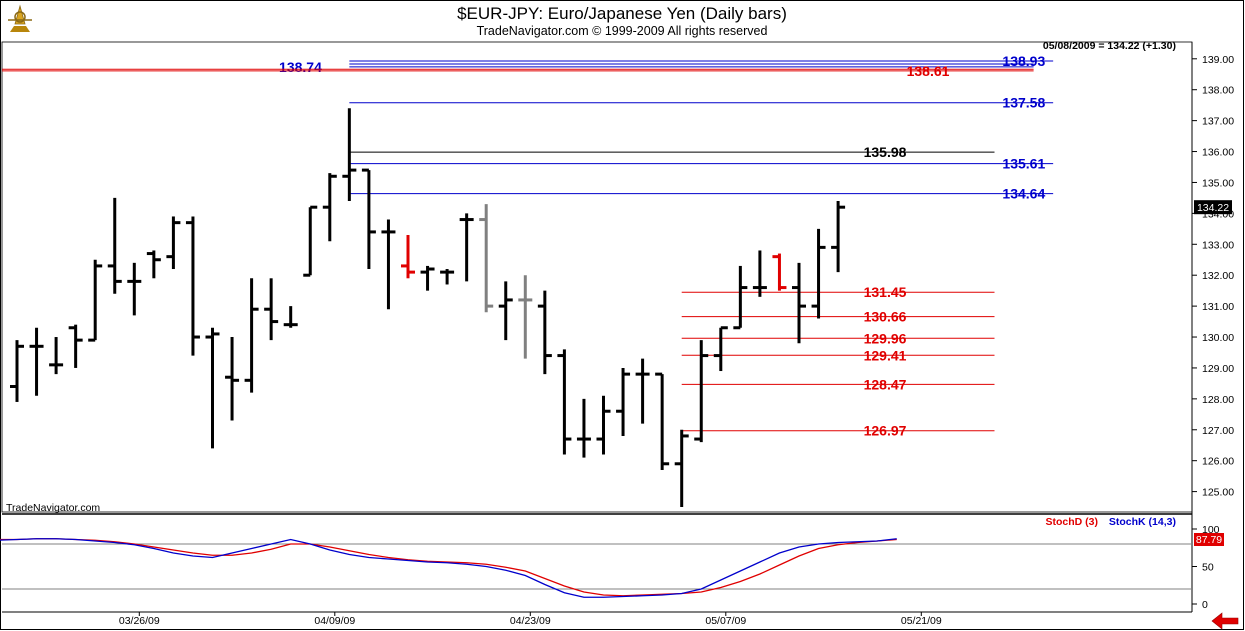 The width and height of the screenshot is (1245, 631). What do you see at coordinates (921, 621) in the screenshot?
I see `x-tick-label: 05/21/09` at bounding box center [921, 621].